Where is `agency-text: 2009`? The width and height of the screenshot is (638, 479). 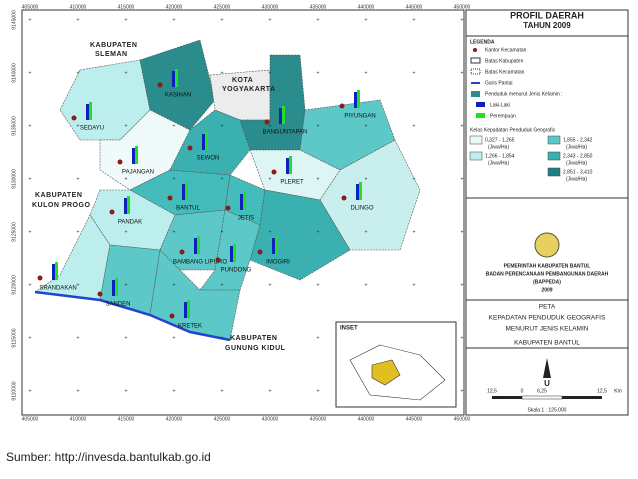
agency-text: 2009 is located at coordinates (546, 290).